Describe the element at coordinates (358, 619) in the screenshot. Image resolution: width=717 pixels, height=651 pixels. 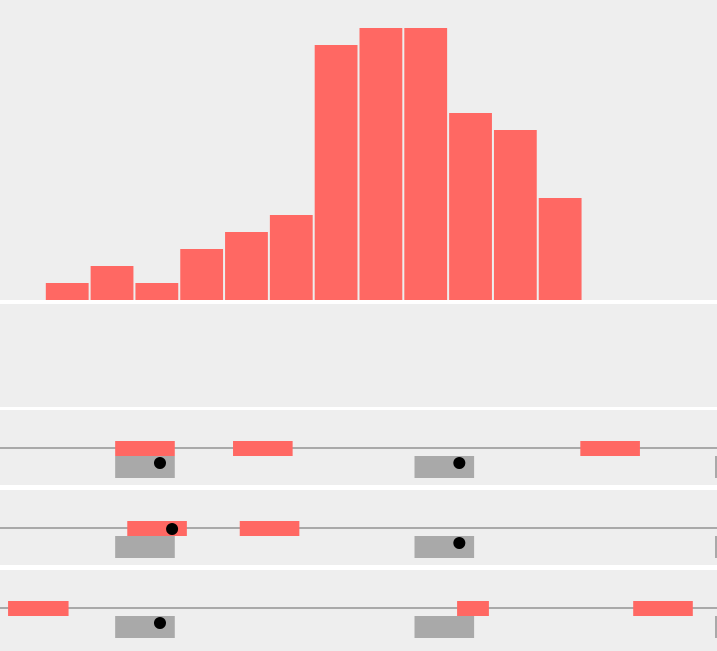
I see `range-row` at that location.